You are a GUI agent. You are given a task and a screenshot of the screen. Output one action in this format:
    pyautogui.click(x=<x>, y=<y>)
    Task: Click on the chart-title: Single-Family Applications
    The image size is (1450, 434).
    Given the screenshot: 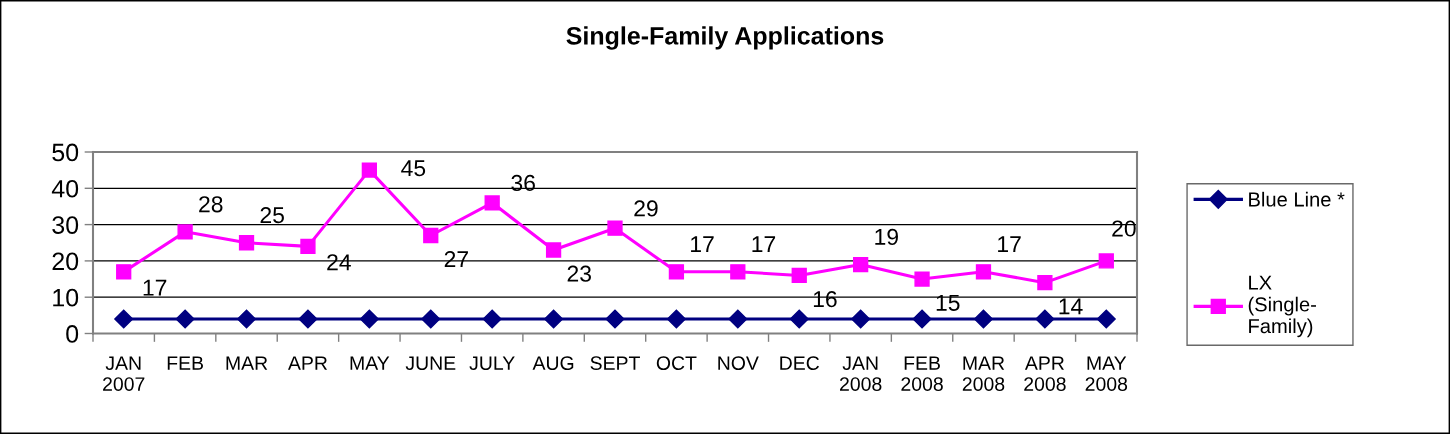 What is the action you would take?
    pyautogui.click(x=725, y=38)
    